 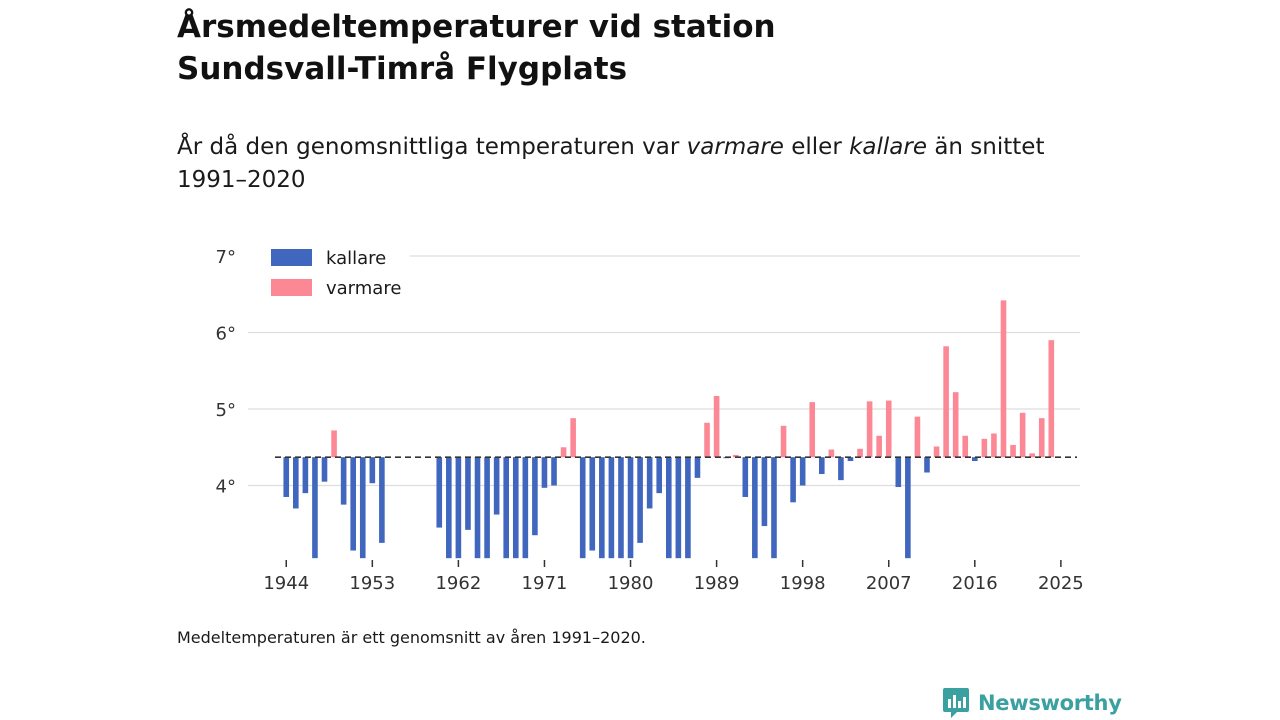 What do you see at coordinates (1003, 379) in the screenshot?
I see `bar-2019` at bounding box center [1003, 379].